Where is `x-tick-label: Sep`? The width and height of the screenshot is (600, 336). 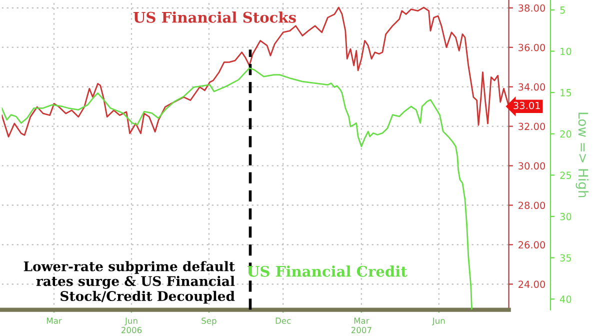
x-tick-label: Sep is located at coordinates (209, 322).